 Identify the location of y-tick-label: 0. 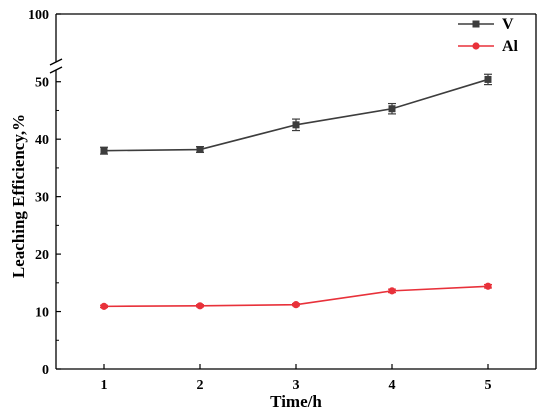
(45, 370).